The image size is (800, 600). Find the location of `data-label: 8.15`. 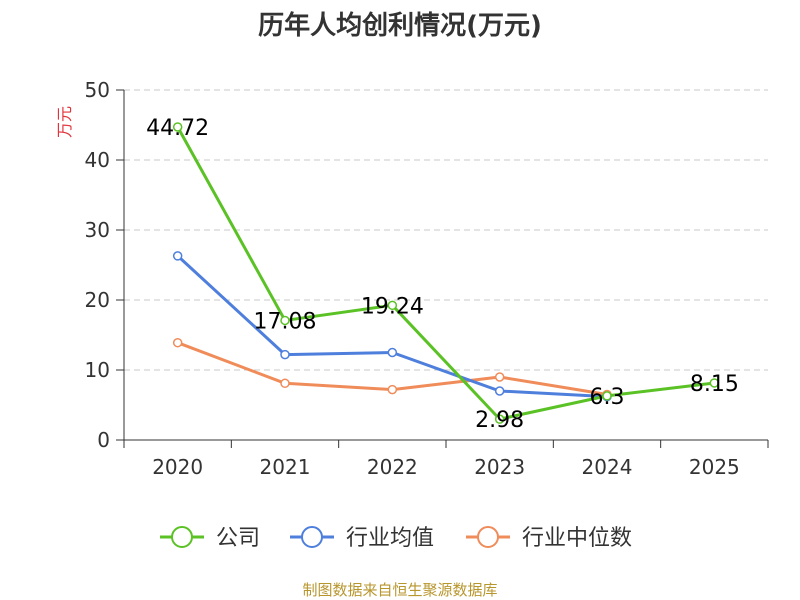

data-label: 8.15 is located at coordinates (714, 384).